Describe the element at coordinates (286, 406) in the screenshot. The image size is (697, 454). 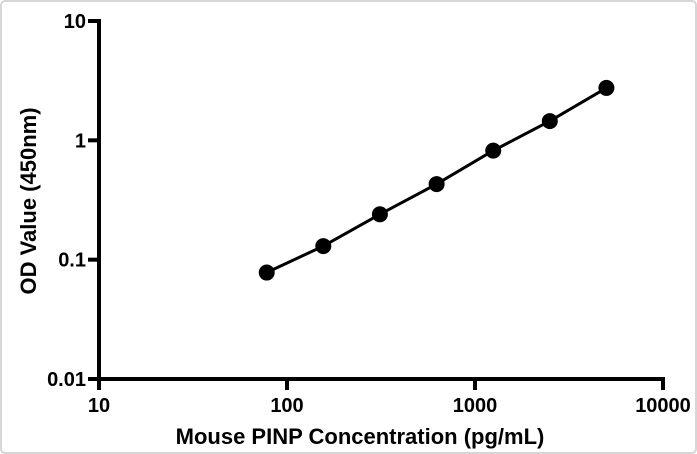
I see `x-tick-label: 100` at that location.